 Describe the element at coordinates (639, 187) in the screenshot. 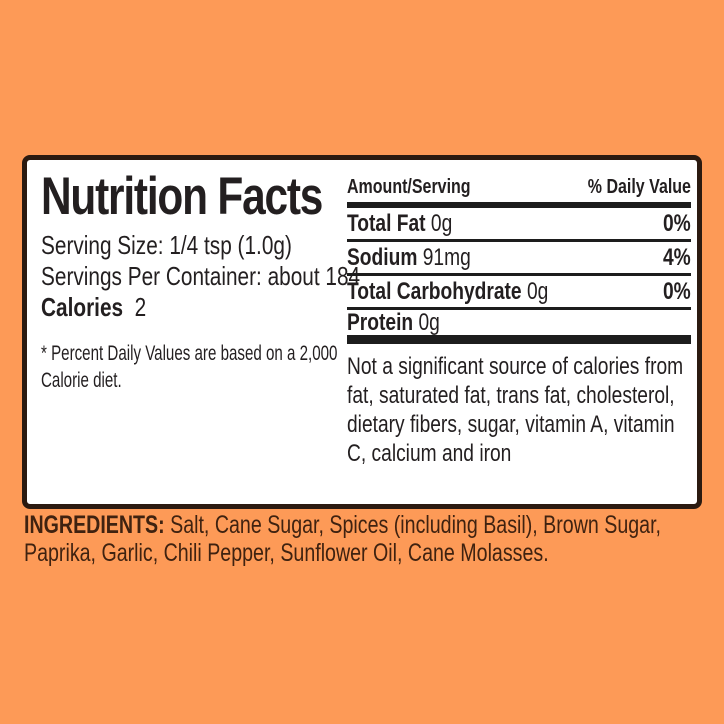

I see `percent-daily-value-header: % Daily Value` at that location.